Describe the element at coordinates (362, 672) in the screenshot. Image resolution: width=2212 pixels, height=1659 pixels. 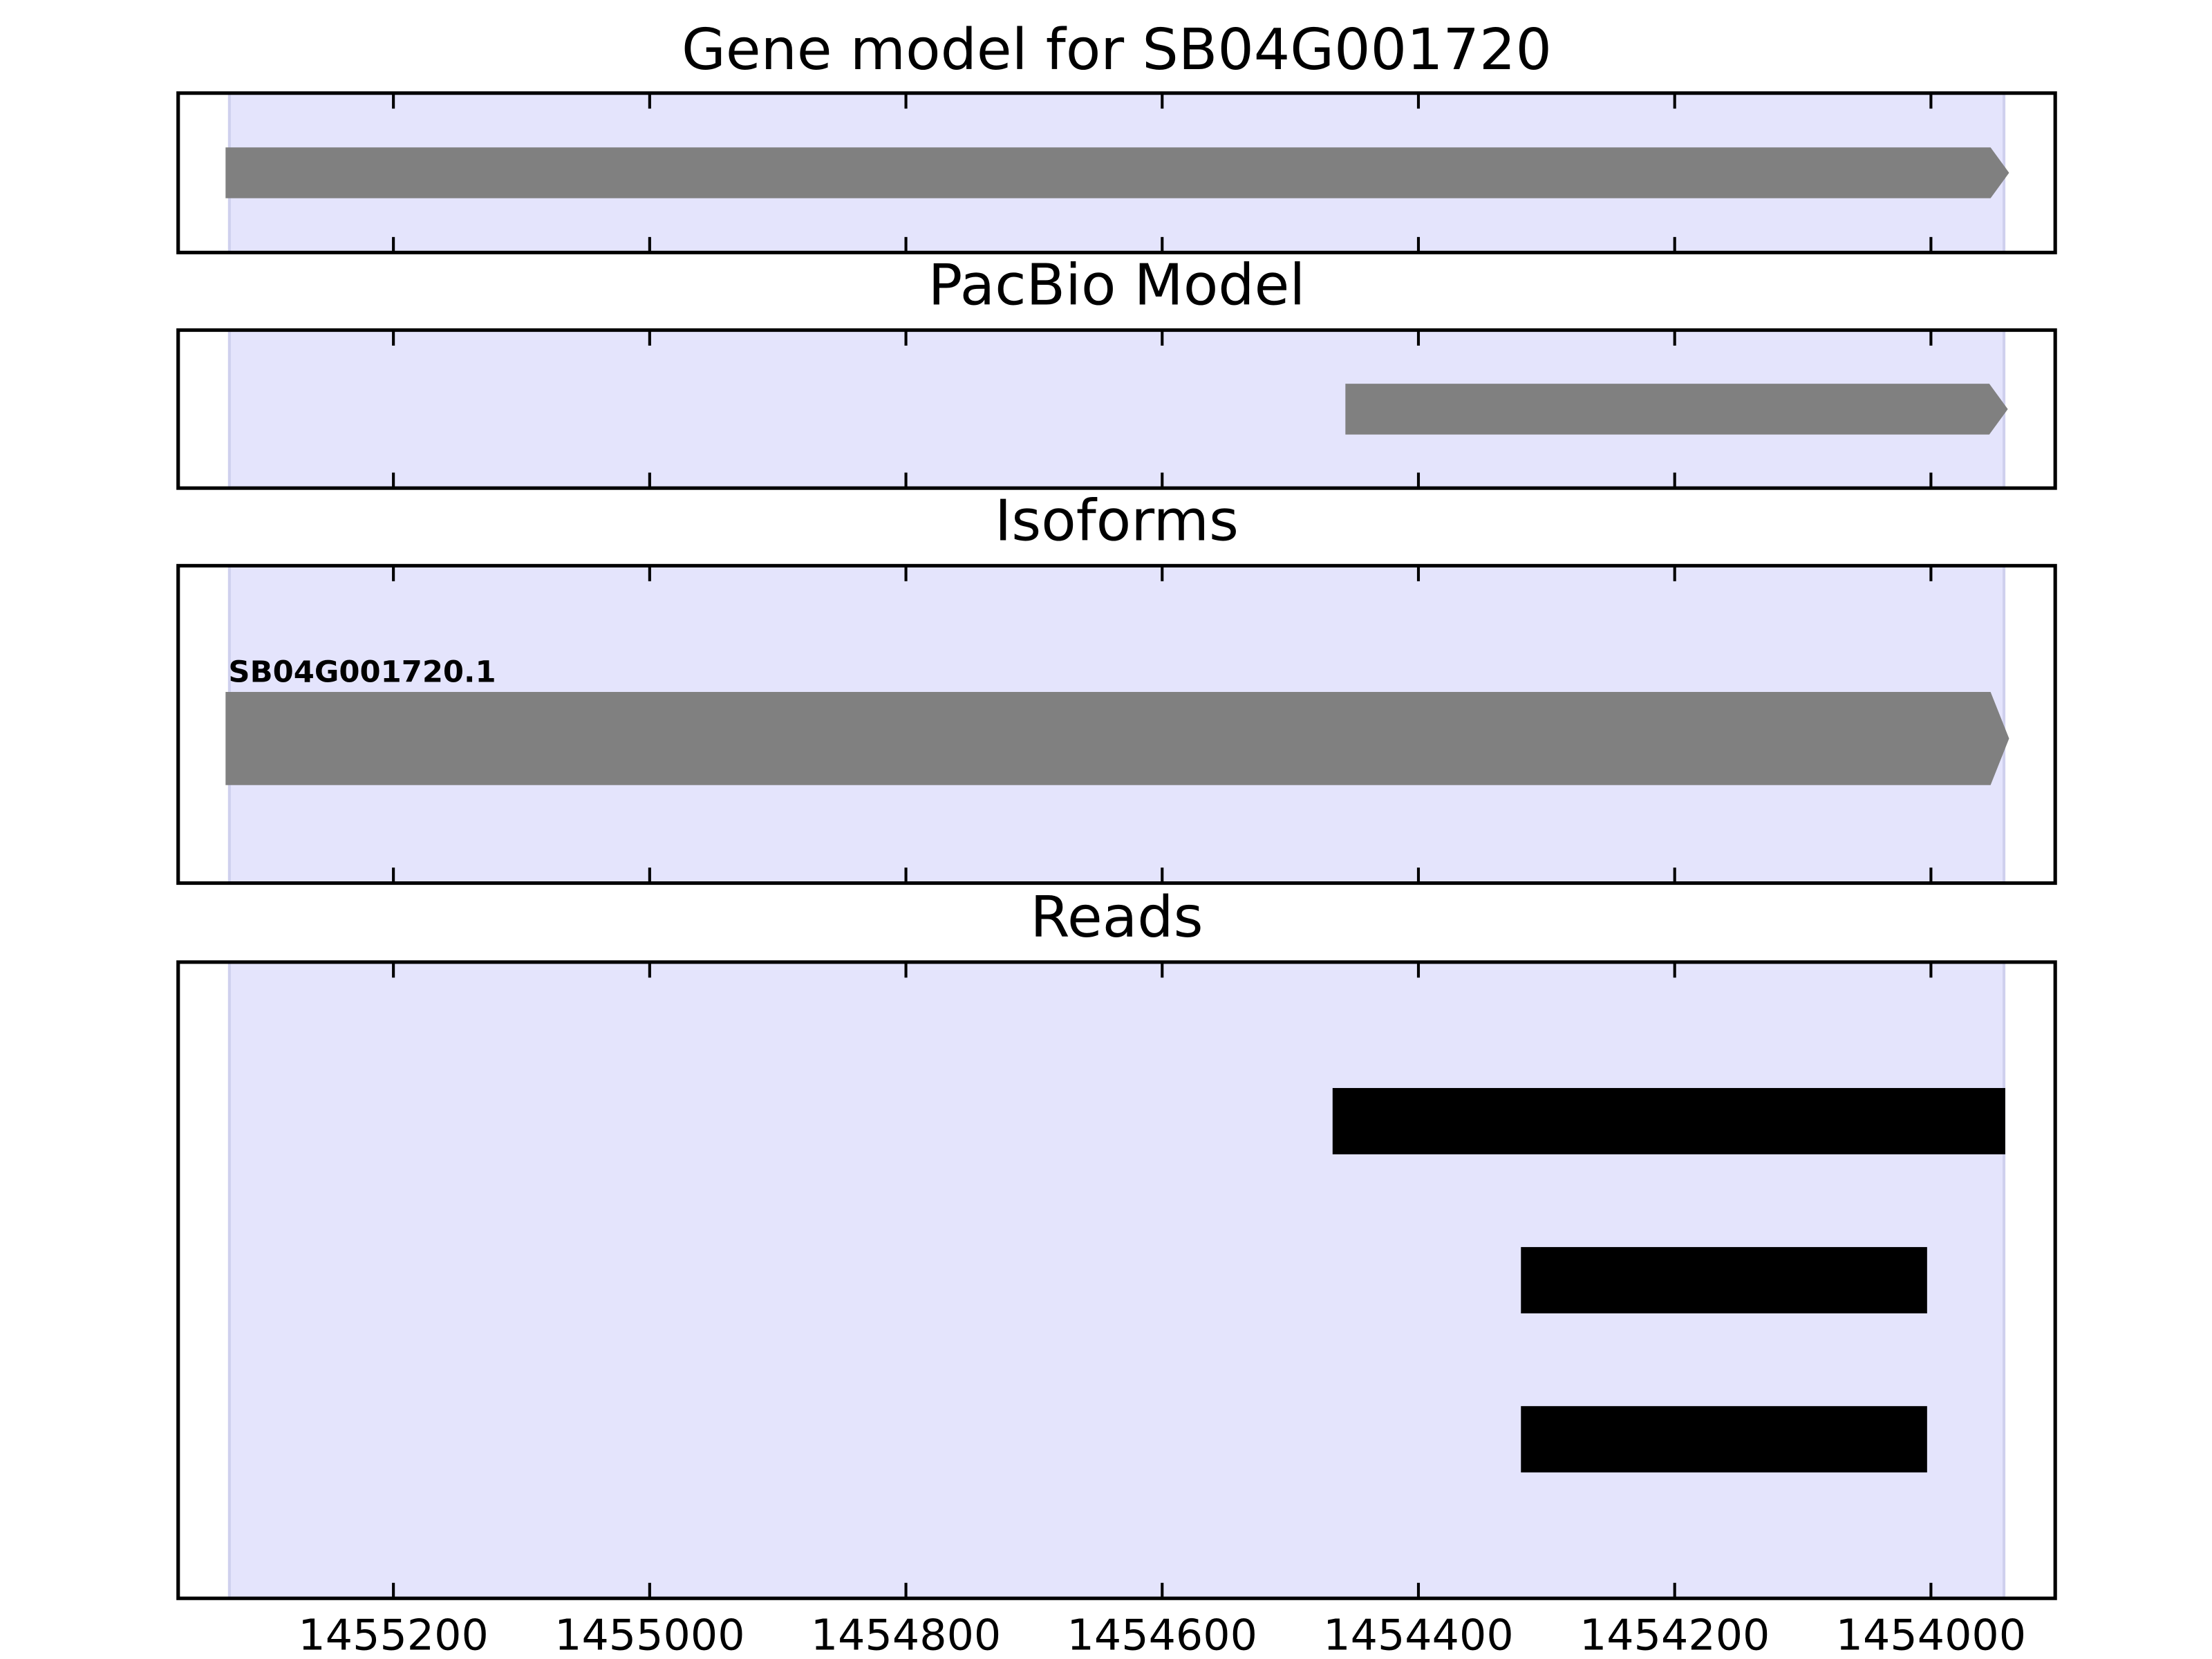
I see `feature-label: SB04G001720.1` at that location.